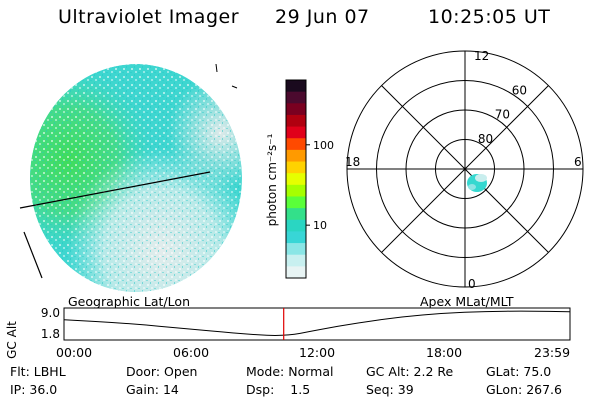 This screenshot has width=600, height=400. What do you see at coordinates (502, 115) in the screenshot?
I see `latitude-ring-label: 70` at bounding box center [502, 115].